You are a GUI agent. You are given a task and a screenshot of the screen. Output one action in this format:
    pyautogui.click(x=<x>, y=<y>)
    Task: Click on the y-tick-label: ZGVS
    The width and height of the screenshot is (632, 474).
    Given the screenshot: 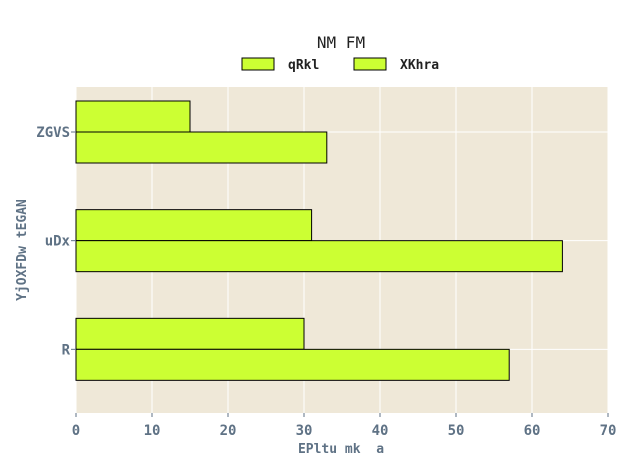 What is the action you would take?
    pyautogui.click(x=53, y=133)
    